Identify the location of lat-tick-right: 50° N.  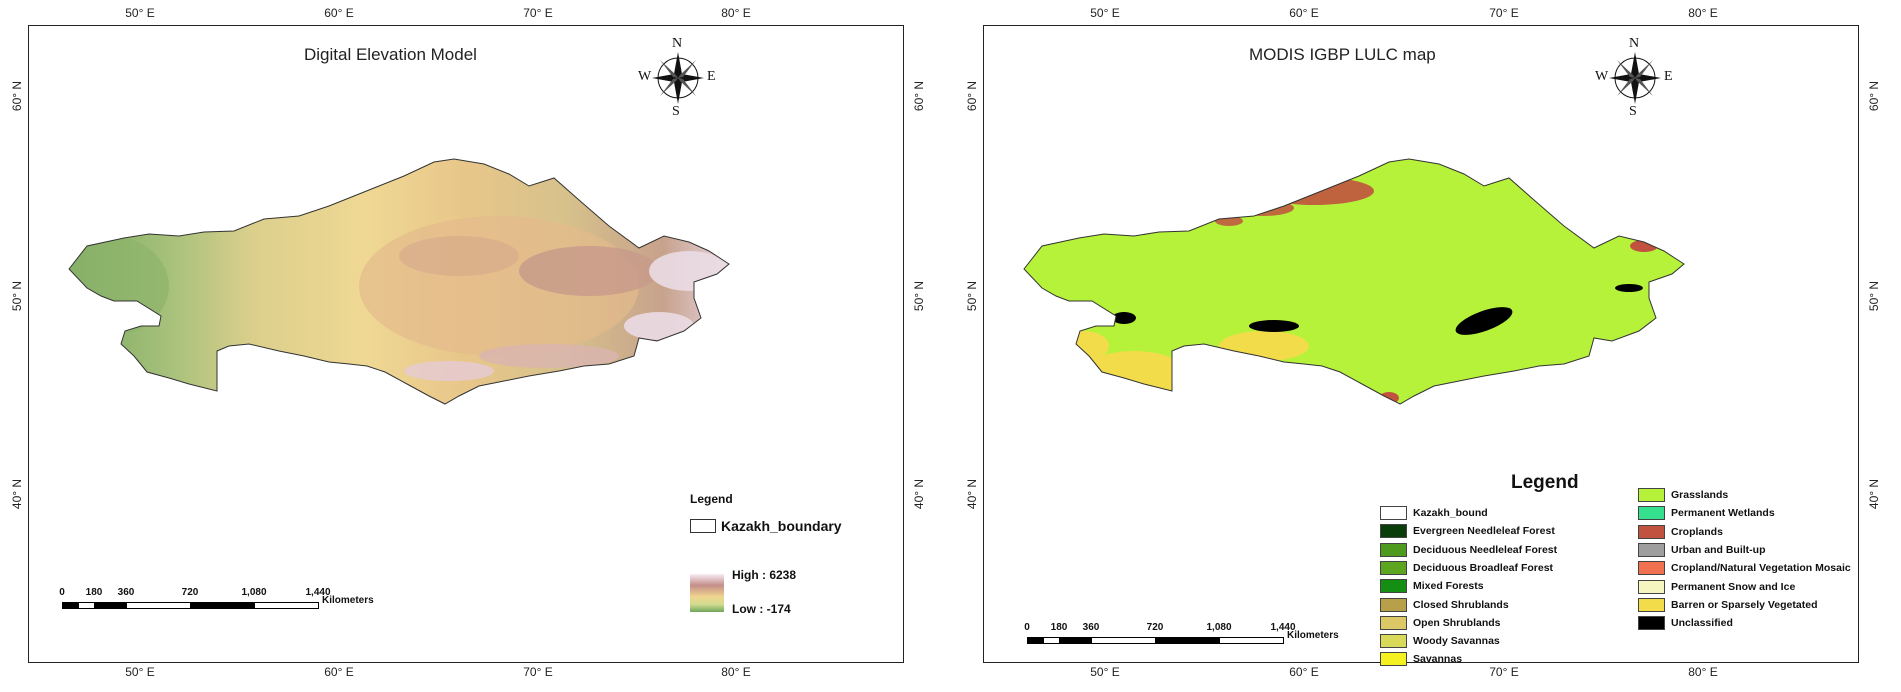
(919, 296).